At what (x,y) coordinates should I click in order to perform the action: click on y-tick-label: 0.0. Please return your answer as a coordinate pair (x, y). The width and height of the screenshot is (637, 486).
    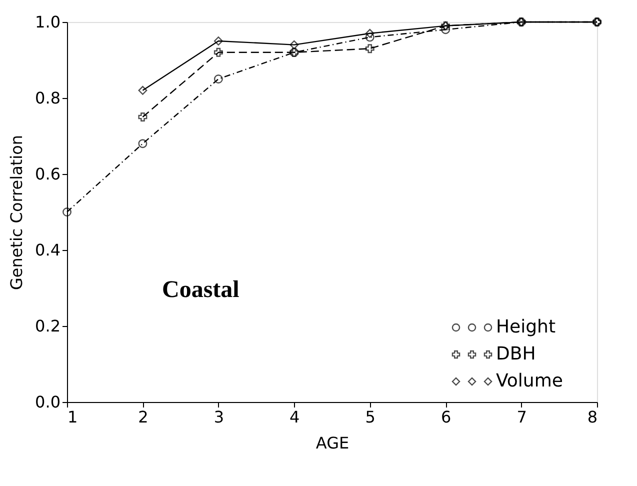
    Looking at the image, I should click on (47, 402).